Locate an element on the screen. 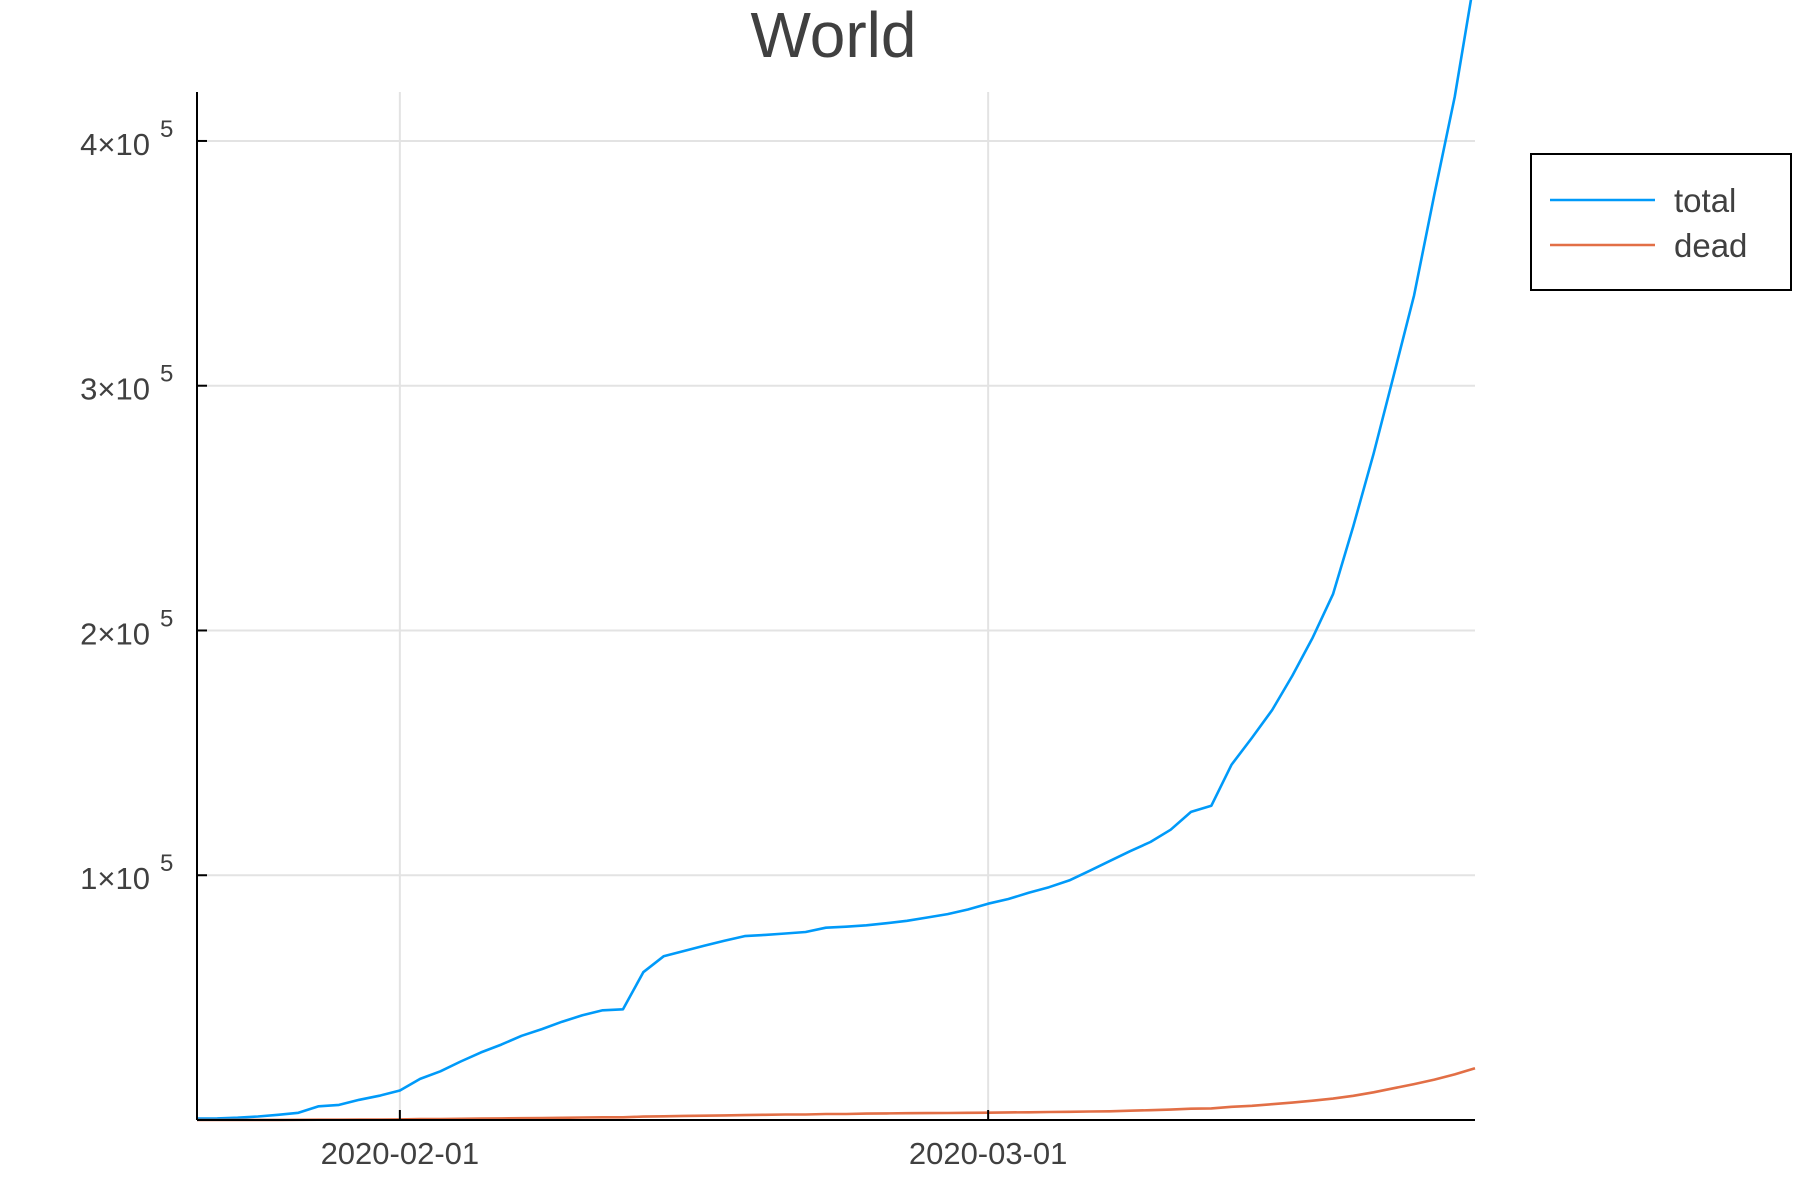 The width and height of the screenshot is (1800, 1200). legend-box is located at coordinates (1661, 222).